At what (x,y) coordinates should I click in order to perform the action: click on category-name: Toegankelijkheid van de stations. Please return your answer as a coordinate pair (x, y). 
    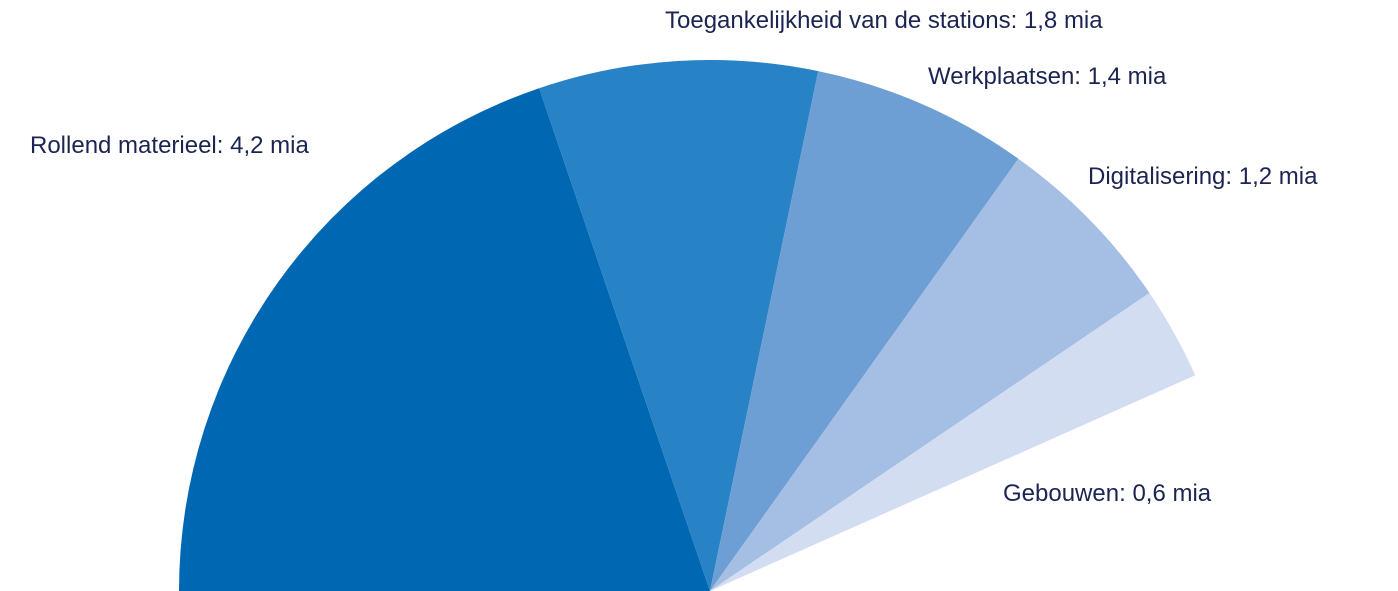
    Looking at the image, I should click on (838, 20).